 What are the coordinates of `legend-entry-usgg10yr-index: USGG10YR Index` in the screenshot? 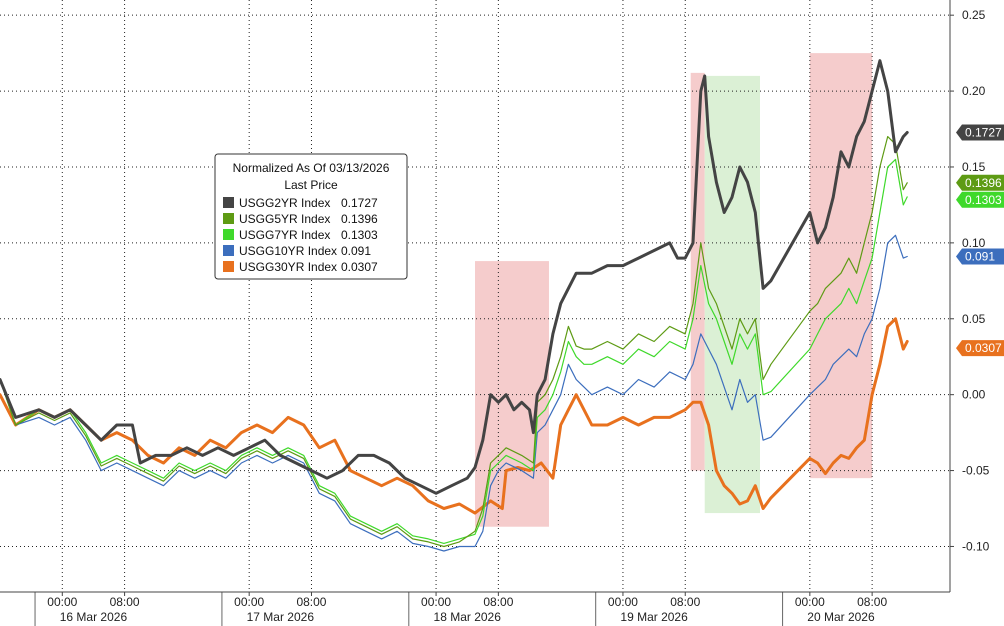 It's located at (288, 251).